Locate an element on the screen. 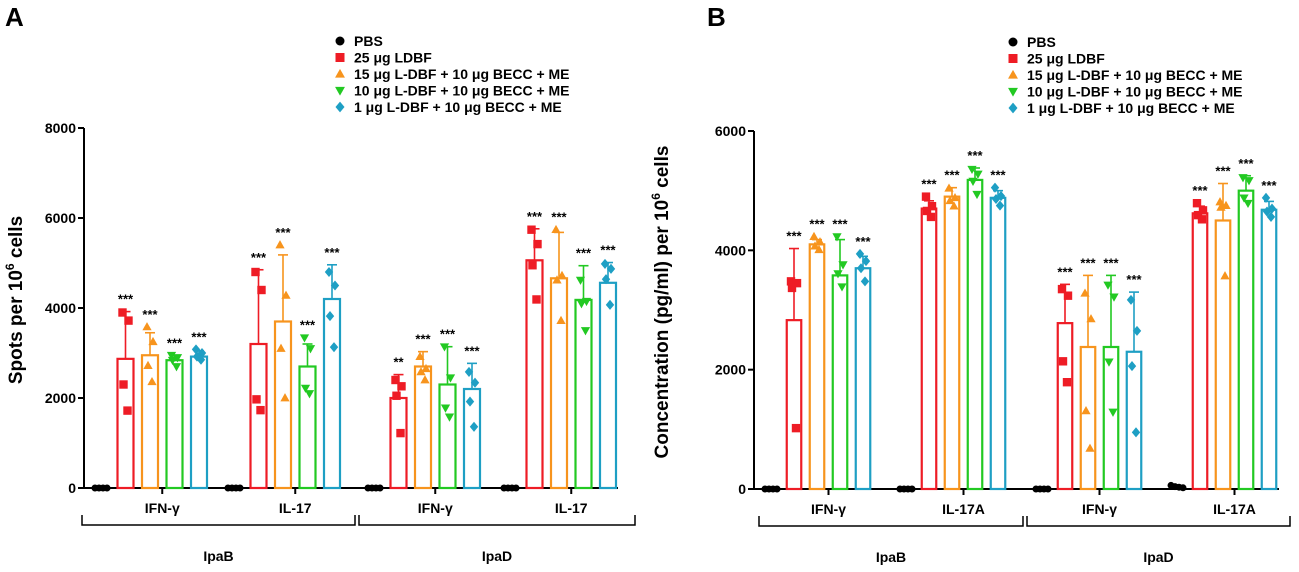 The width and height of the screenshot is (1299, 572). legend-label: 10 μg L-DBF + 10 μg BECC + ME is located at coordinates (1135, 92).